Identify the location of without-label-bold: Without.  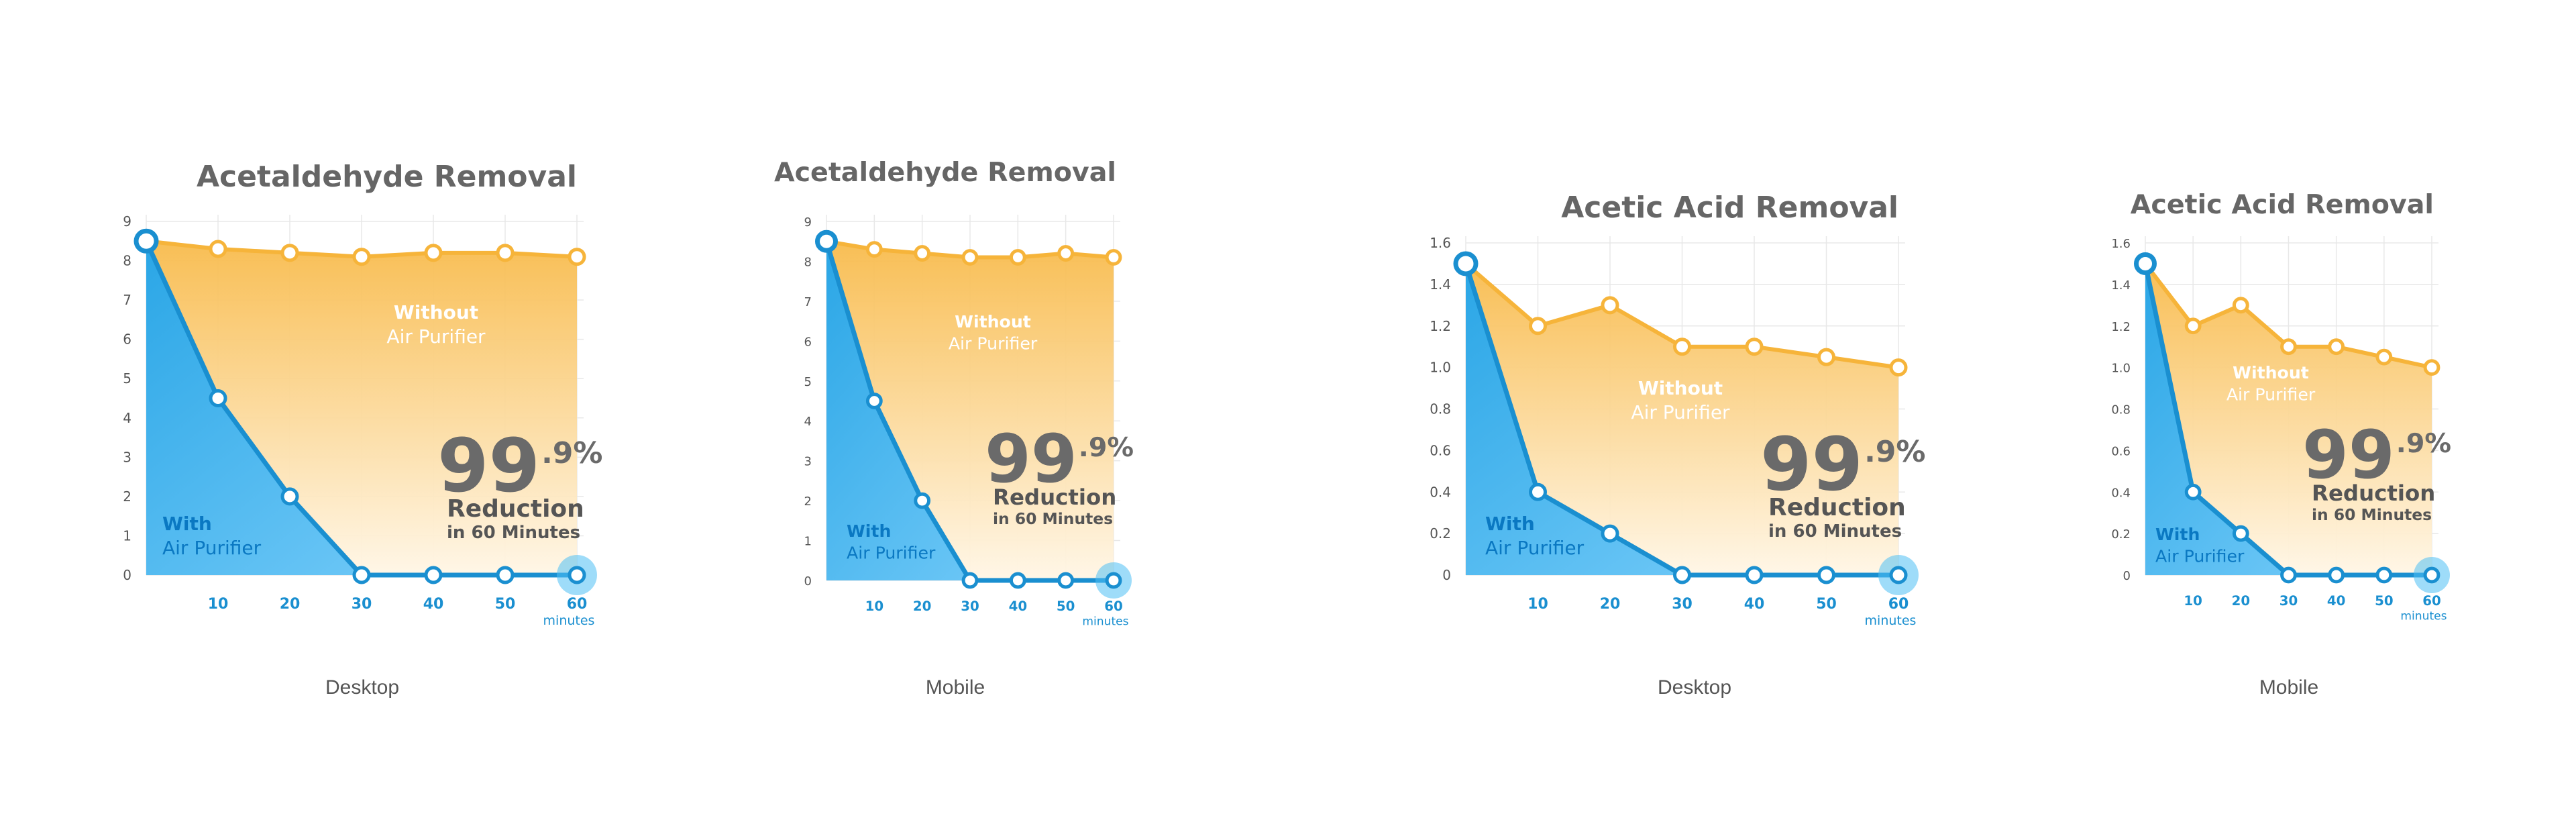
(1680, 388).